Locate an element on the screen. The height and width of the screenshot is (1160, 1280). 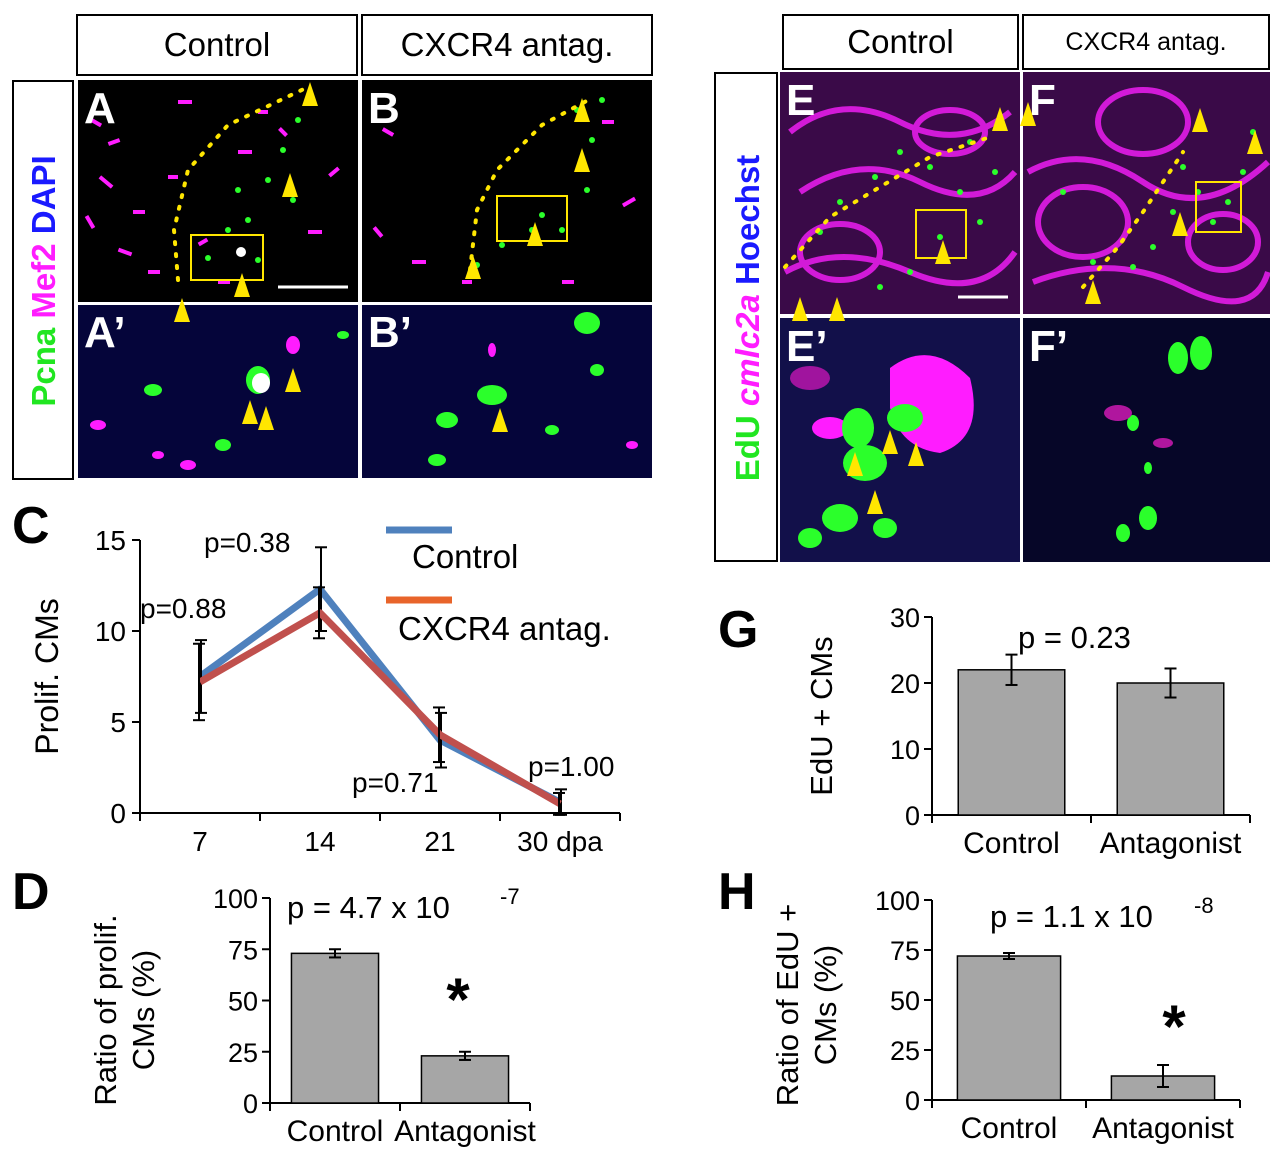
panel-letter-g: G is located at coordinates (738, 630).